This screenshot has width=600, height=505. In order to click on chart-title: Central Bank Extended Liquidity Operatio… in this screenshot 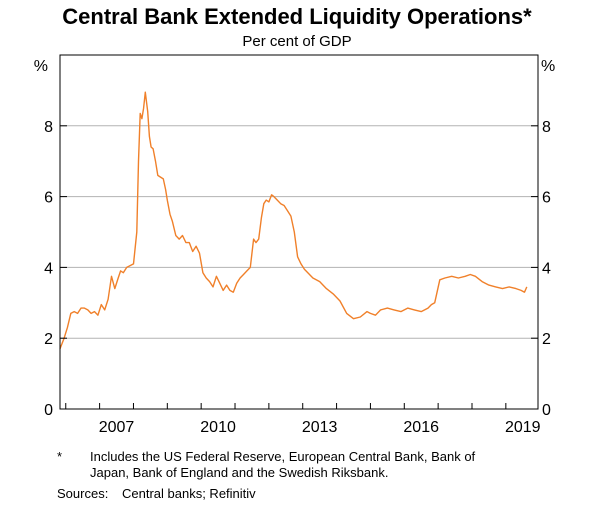, I will do `click(297, 16)`.